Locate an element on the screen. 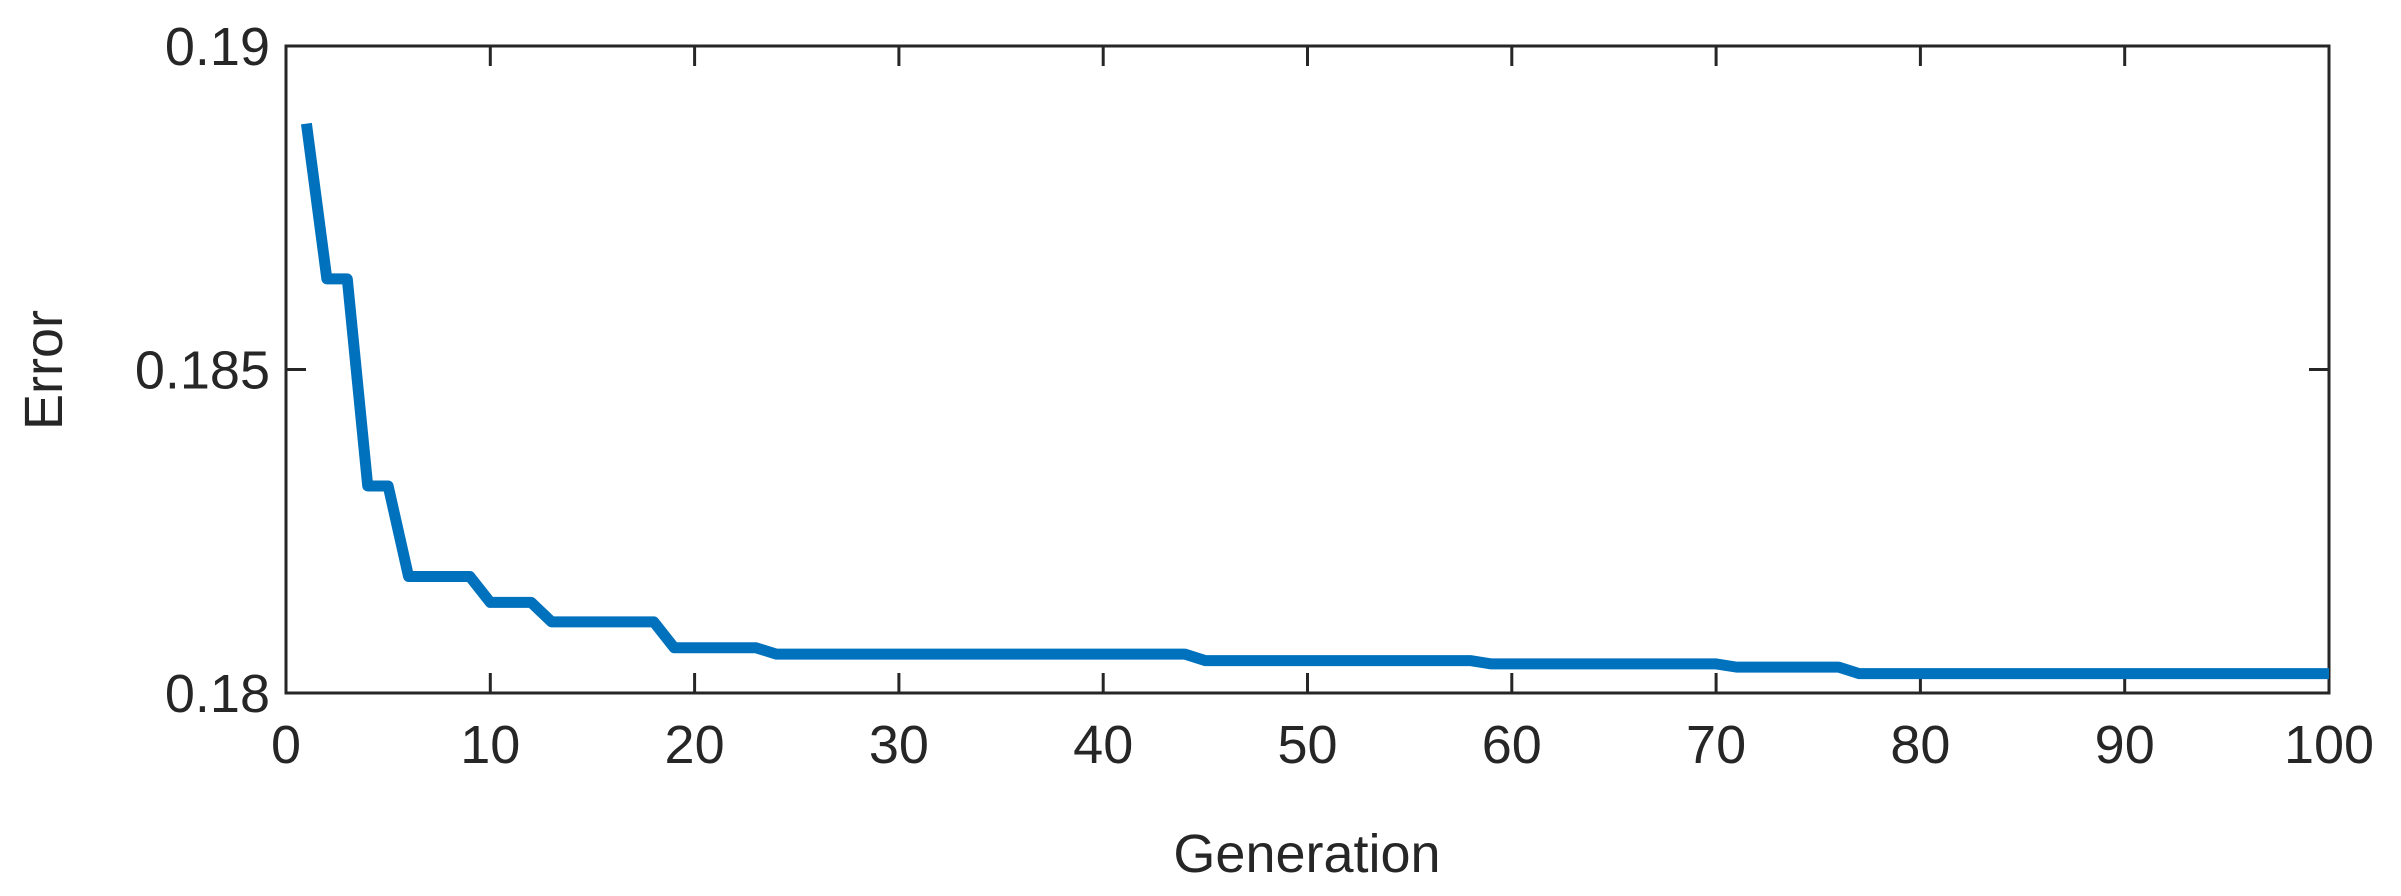  x-axis-label: Generation is located at coordinates (1306, 854).